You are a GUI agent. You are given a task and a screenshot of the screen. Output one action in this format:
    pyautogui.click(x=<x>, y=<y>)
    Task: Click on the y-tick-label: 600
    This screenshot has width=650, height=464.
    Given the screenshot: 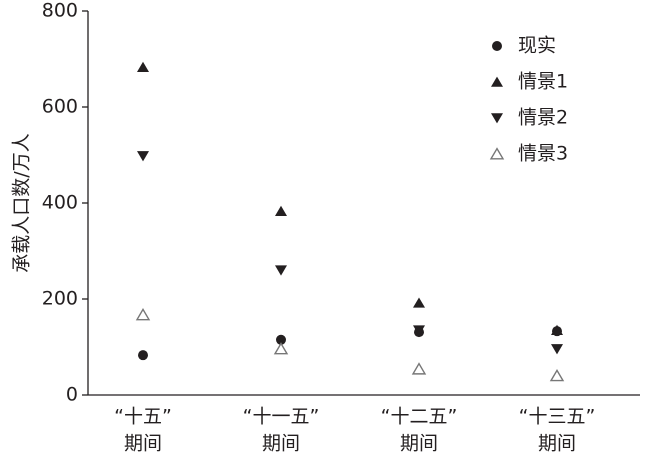 What is the action you would take?
    pyautogui.click(x=60, y=107)
    